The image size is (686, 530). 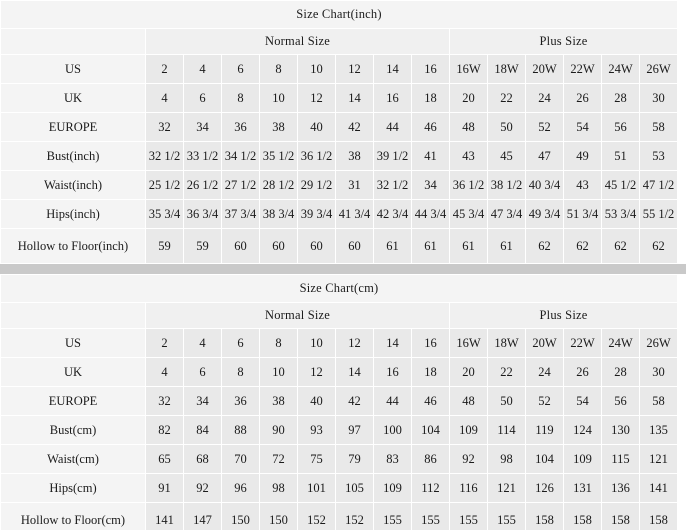 What do you see at coordinates (278, 185) in the screenshot?
I see `table-cell: 28 1/2` at bounding box center [278, 185].